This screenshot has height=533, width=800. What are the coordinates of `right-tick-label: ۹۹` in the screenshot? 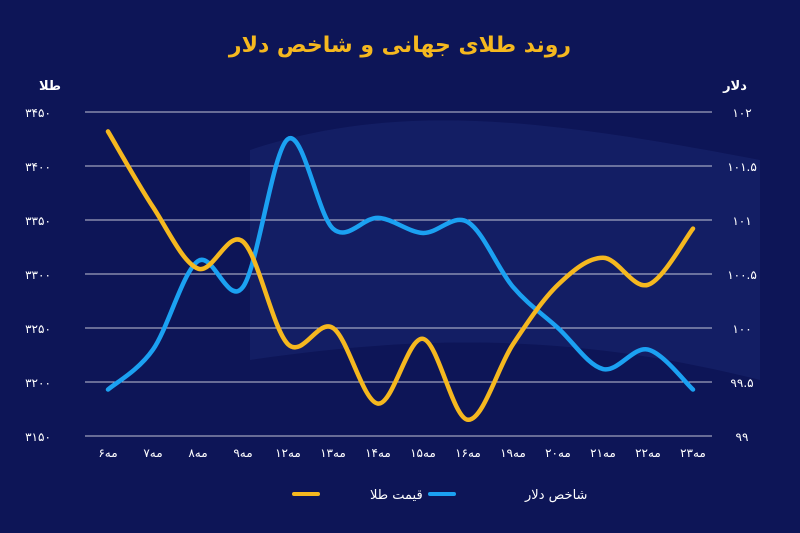 It's located at (742, 437).